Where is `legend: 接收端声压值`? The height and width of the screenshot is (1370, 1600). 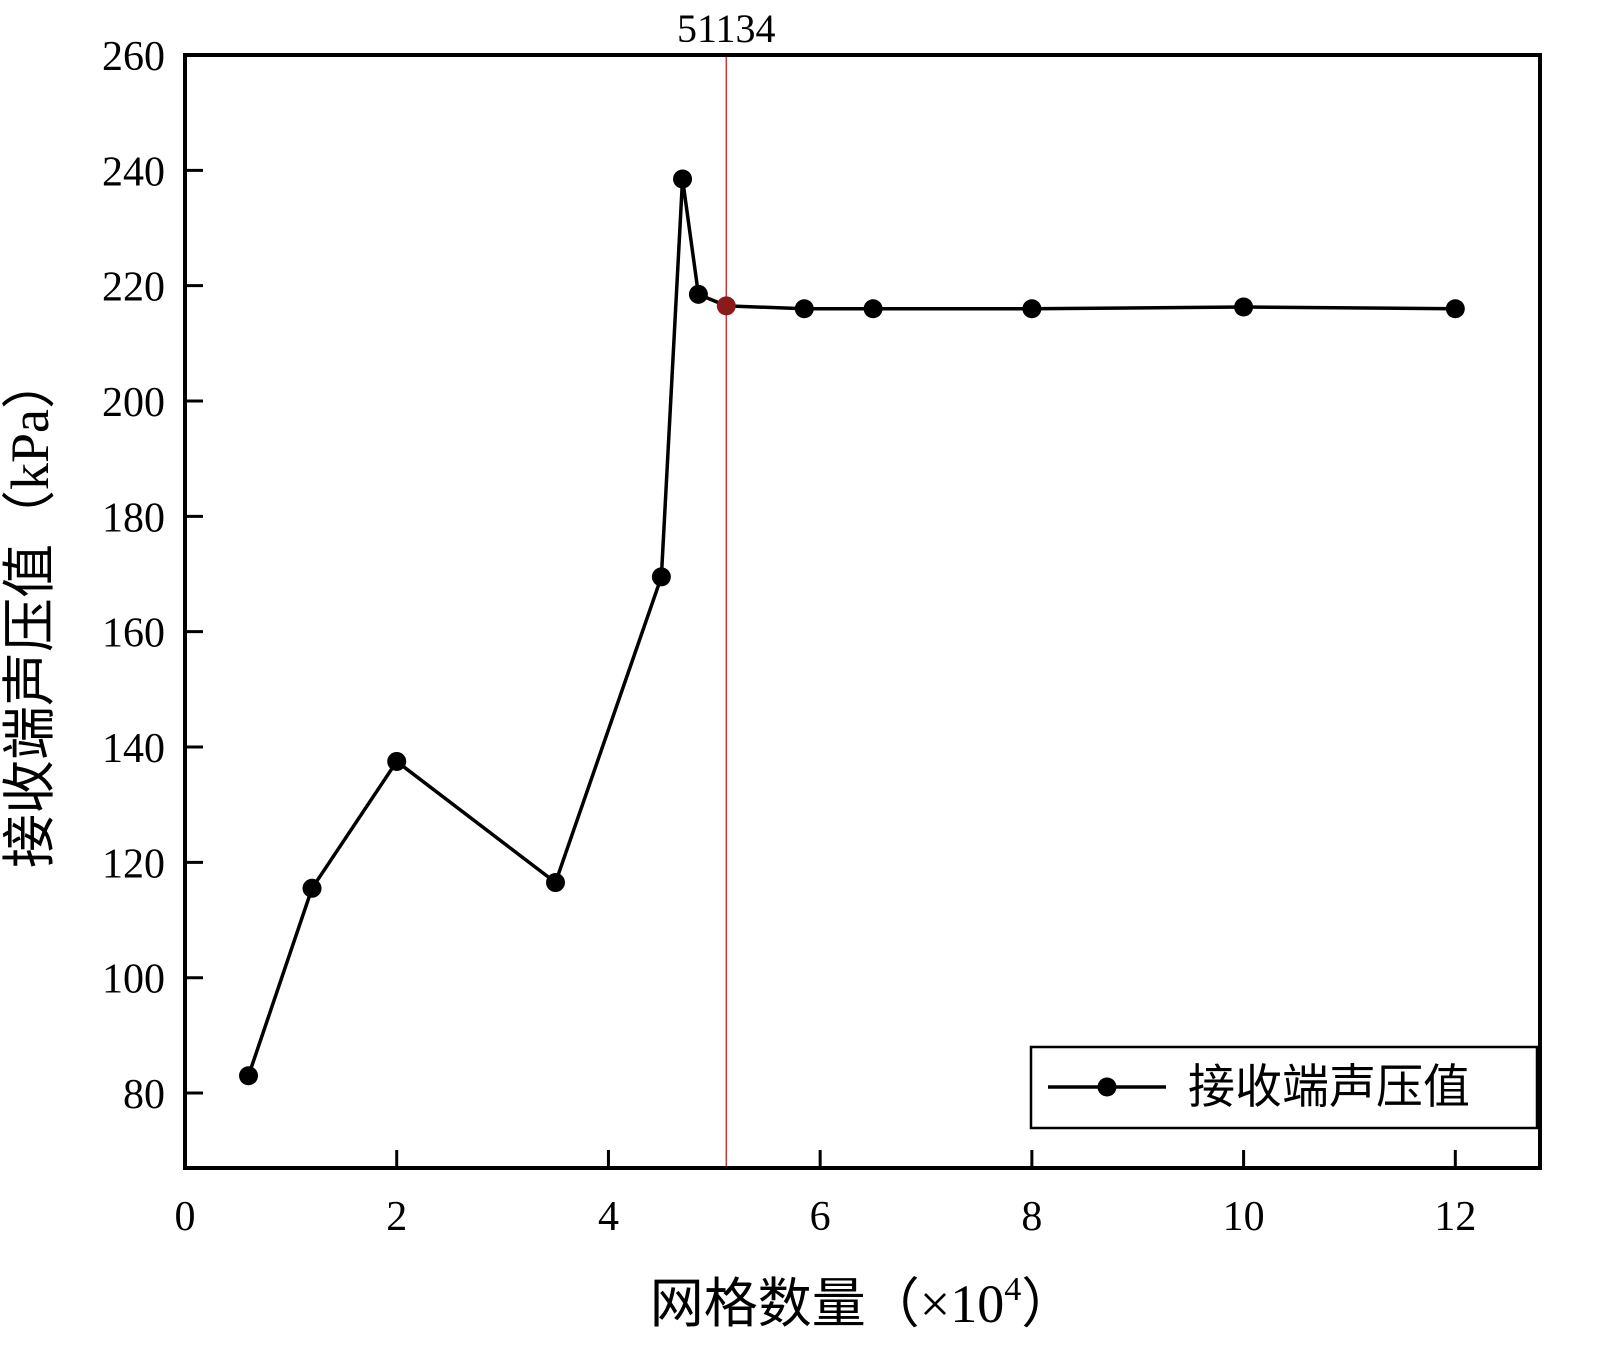
legend: 接收端声压值 is located at coordinates (1284, 1087).